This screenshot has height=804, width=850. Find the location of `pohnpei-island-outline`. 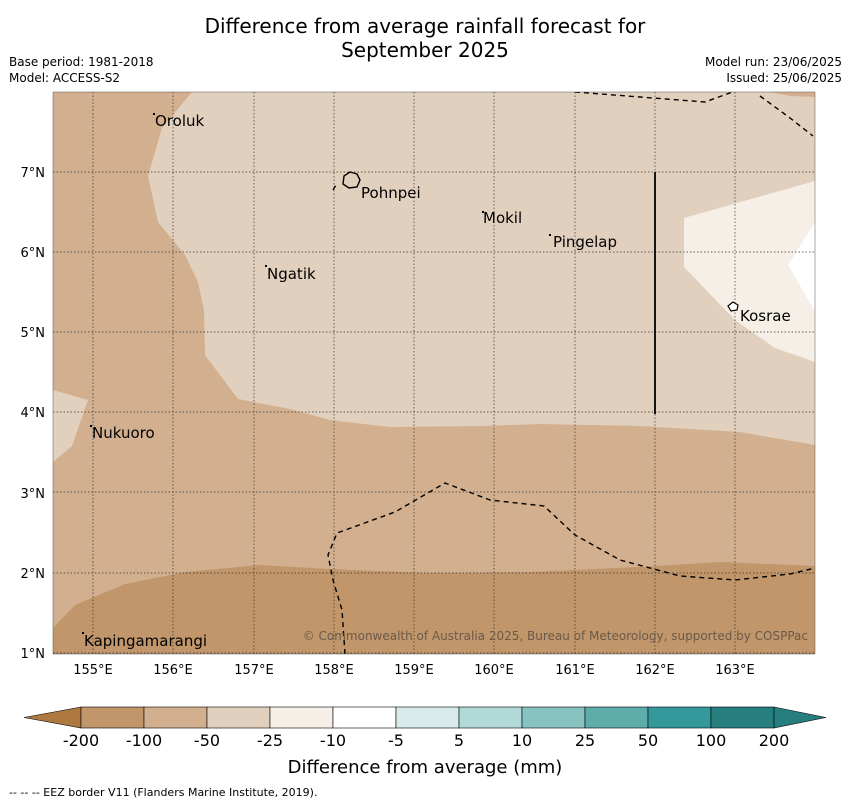

pohnpei-island-outline is located at coordinates (351, 180).